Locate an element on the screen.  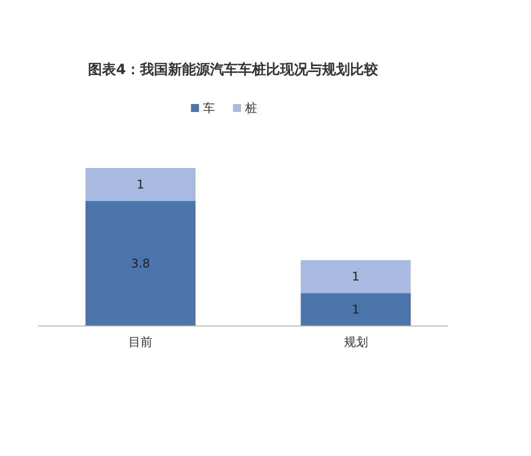
legend-label: 车 is located at coordinates (209, 108).